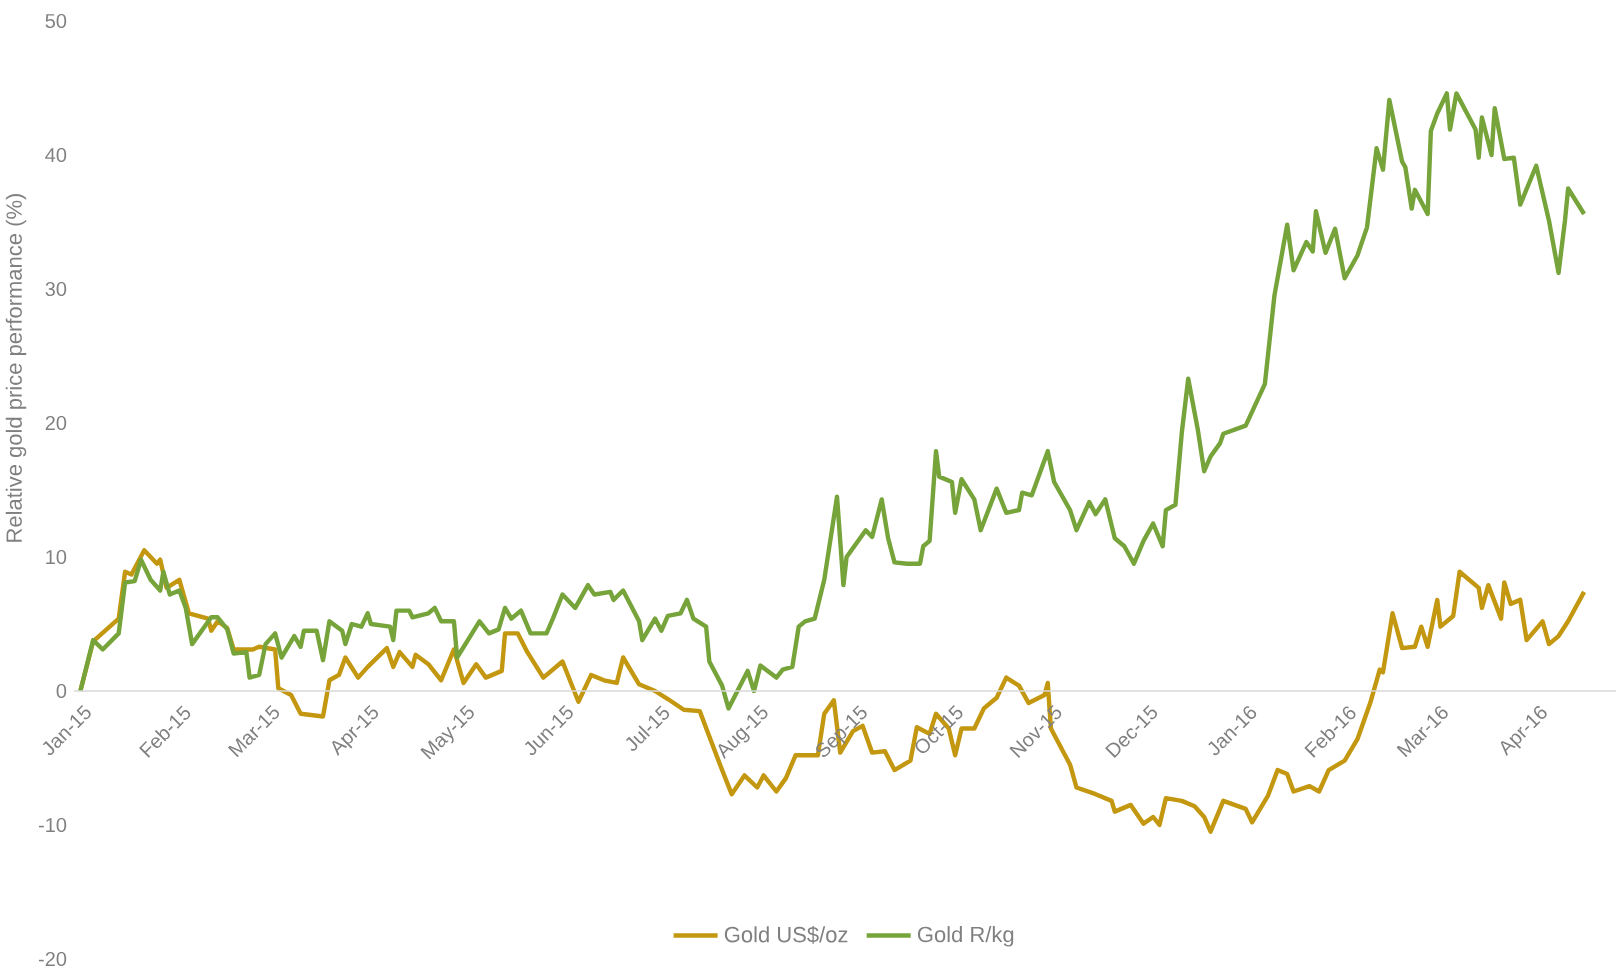 The height and width of the screenshot is (973, 1617). Describe the element at coordinates (56, 289) in the screenshot. I see `y-tick-label: 30` at that location.